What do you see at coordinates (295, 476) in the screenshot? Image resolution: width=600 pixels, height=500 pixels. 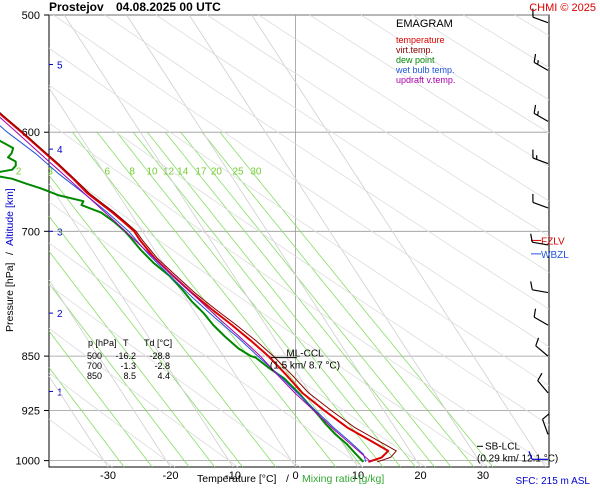 I see `temperature-tick-label: 0` at bounding box center [295, 476].